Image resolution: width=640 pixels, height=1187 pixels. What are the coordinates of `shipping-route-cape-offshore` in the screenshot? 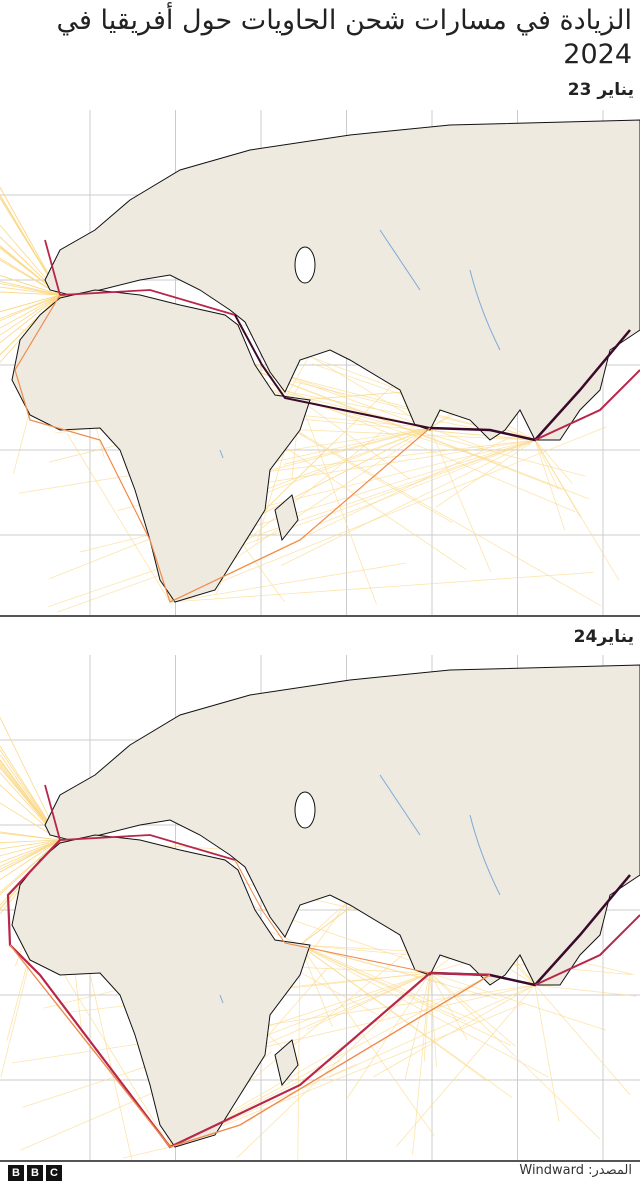 It's located at (250, 1046).